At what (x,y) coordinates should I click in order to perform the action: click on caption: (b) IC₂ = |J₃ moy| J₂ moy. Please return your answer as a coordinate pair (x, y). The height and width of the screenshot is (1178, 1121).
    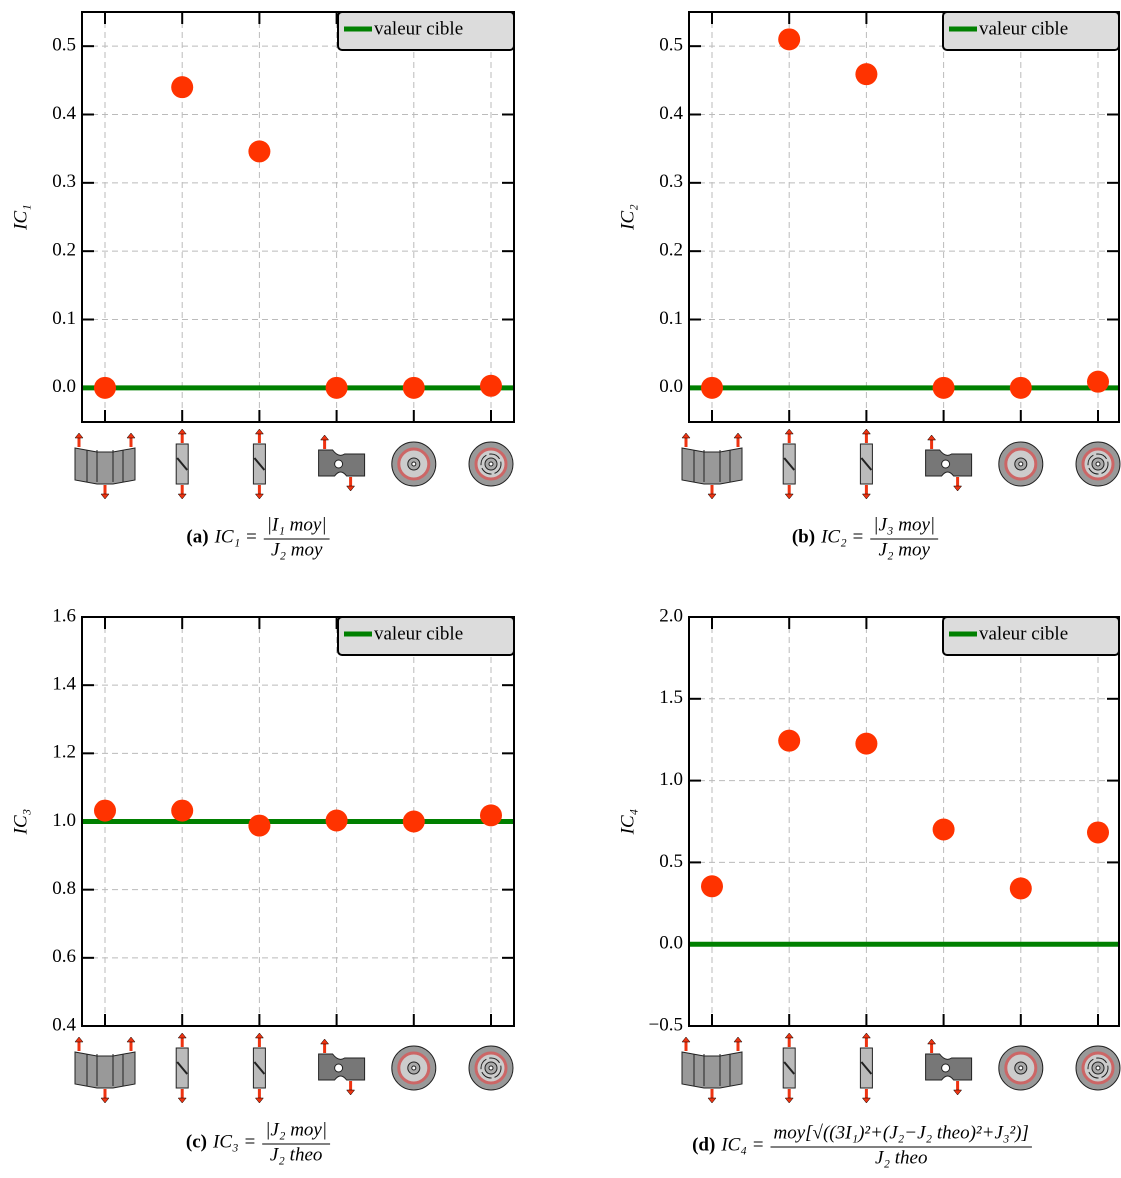
    Looking at the image, I should click on (865, 537).